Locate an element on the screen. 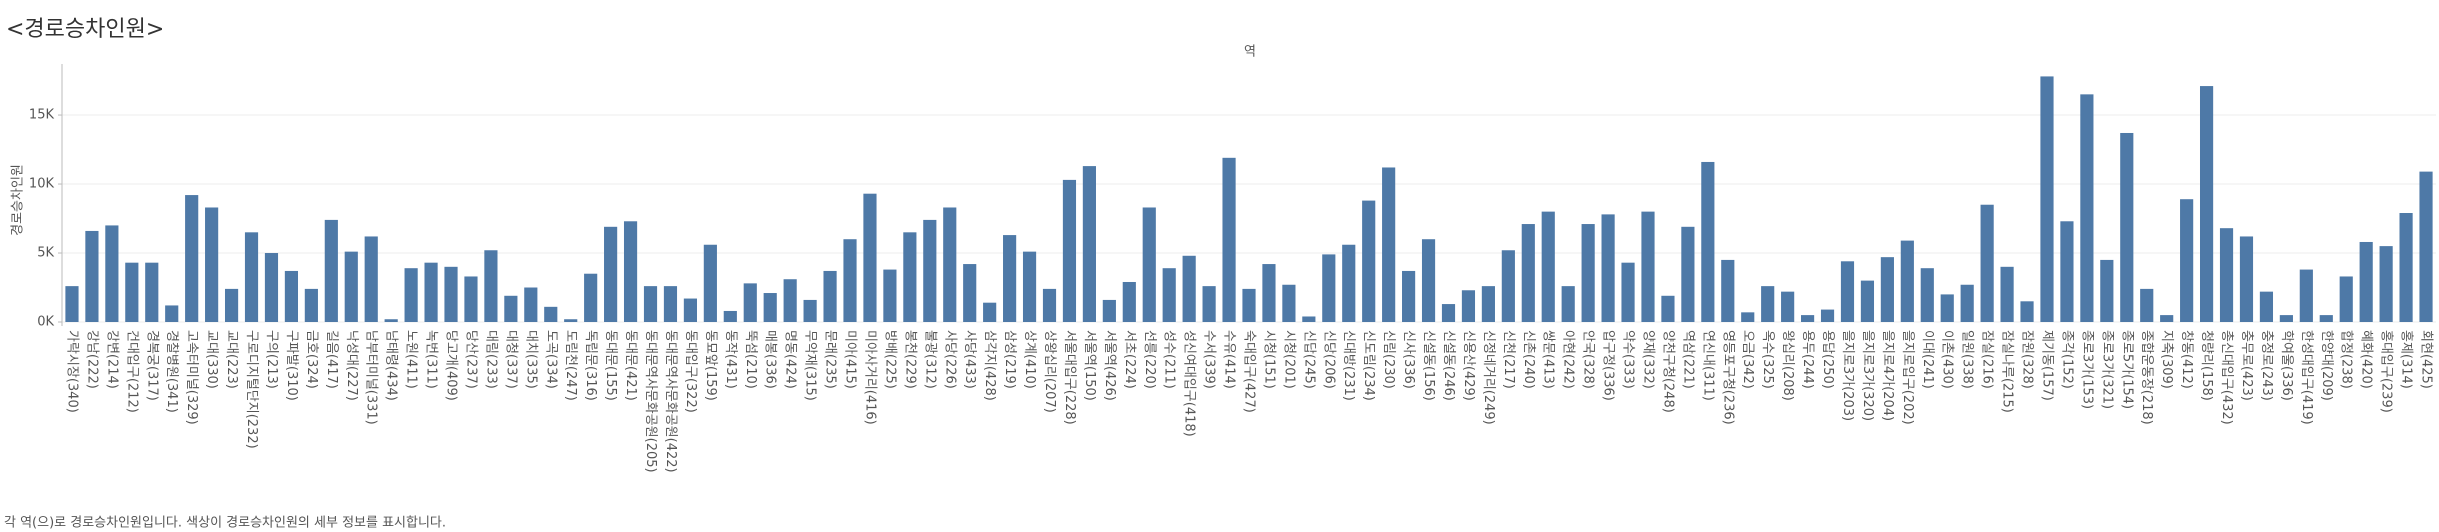 The image size is (2439, 532). x-tick-label: 신대방(231) is located at coordinates (1348, 365).